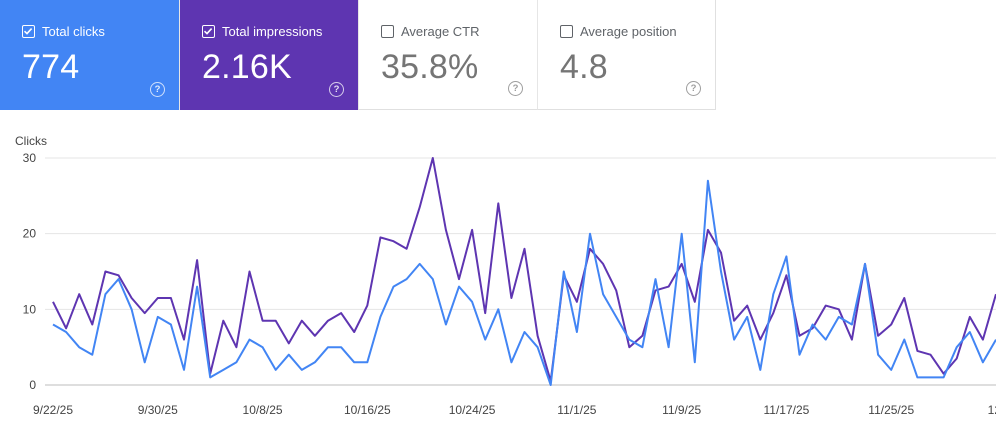  Describe the element at coordinates (367, 410) in the screenshot. I see `x-tick-label: 10/16/25` at that location.